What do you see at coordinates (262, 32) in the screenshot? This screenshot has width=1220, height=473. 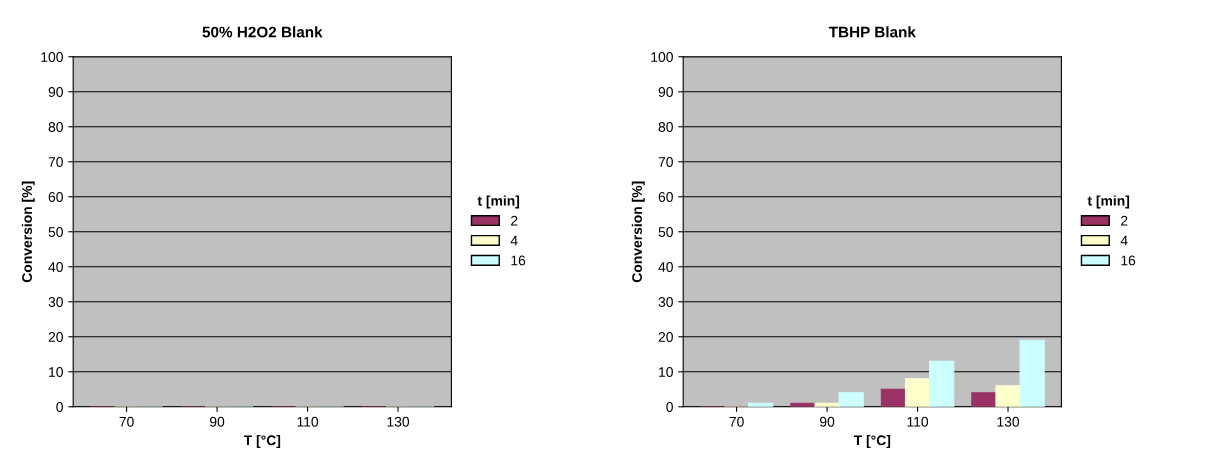 I see `chart-title: 50% H2O2 Blank` at bounding box center [262, 32].